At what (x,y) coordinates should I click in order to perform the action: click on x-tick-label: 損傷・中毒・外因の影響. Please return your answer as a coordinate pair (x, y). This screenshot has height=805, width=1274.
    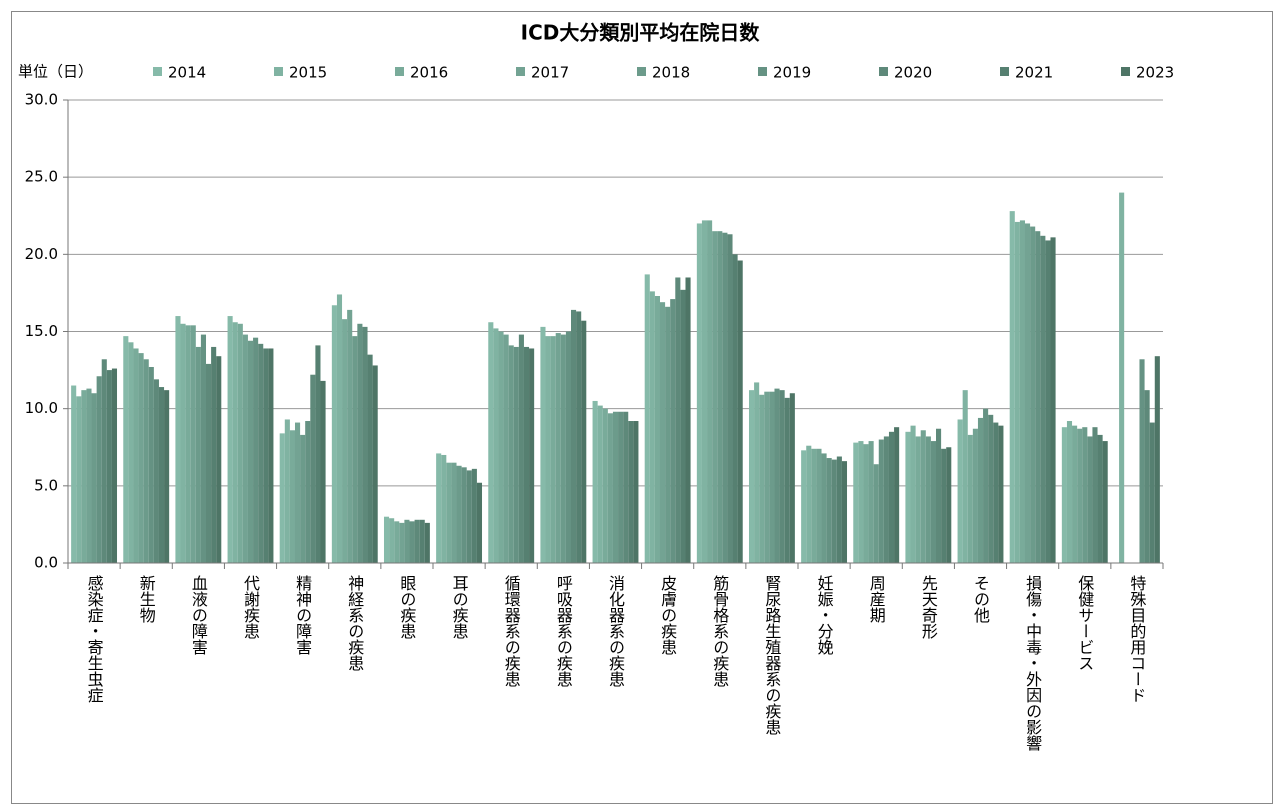
    Looking at the image, I should click on (1032, 663).